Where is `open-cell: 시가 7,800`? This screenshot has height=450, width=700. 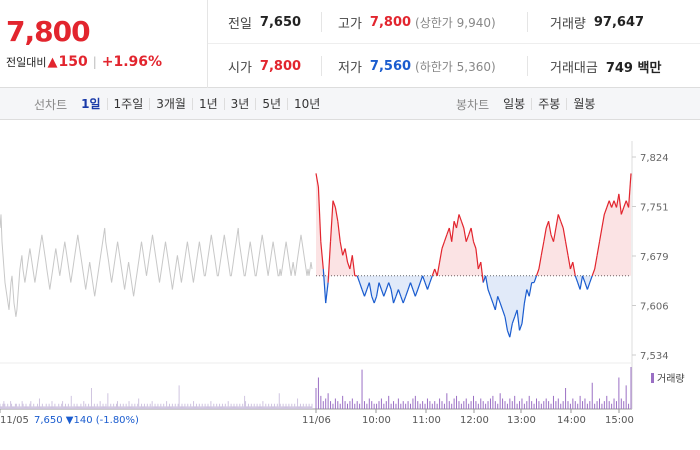 open-cell: 시가 7,800 is located at coordinates (264, 66).